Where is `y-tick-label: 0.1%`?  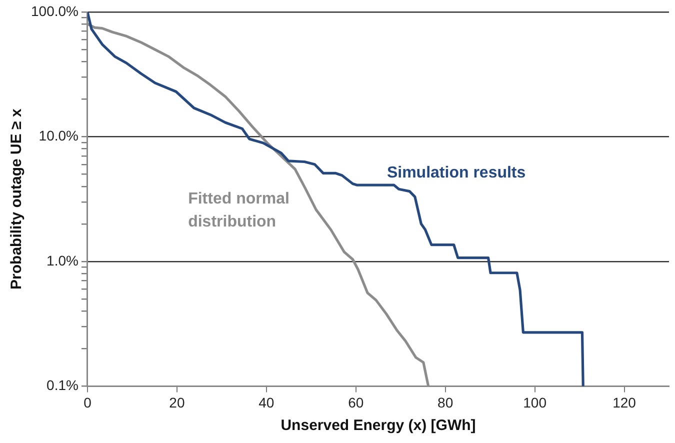 y-tick-label: 0.1% is located at coordinates (62, 385).